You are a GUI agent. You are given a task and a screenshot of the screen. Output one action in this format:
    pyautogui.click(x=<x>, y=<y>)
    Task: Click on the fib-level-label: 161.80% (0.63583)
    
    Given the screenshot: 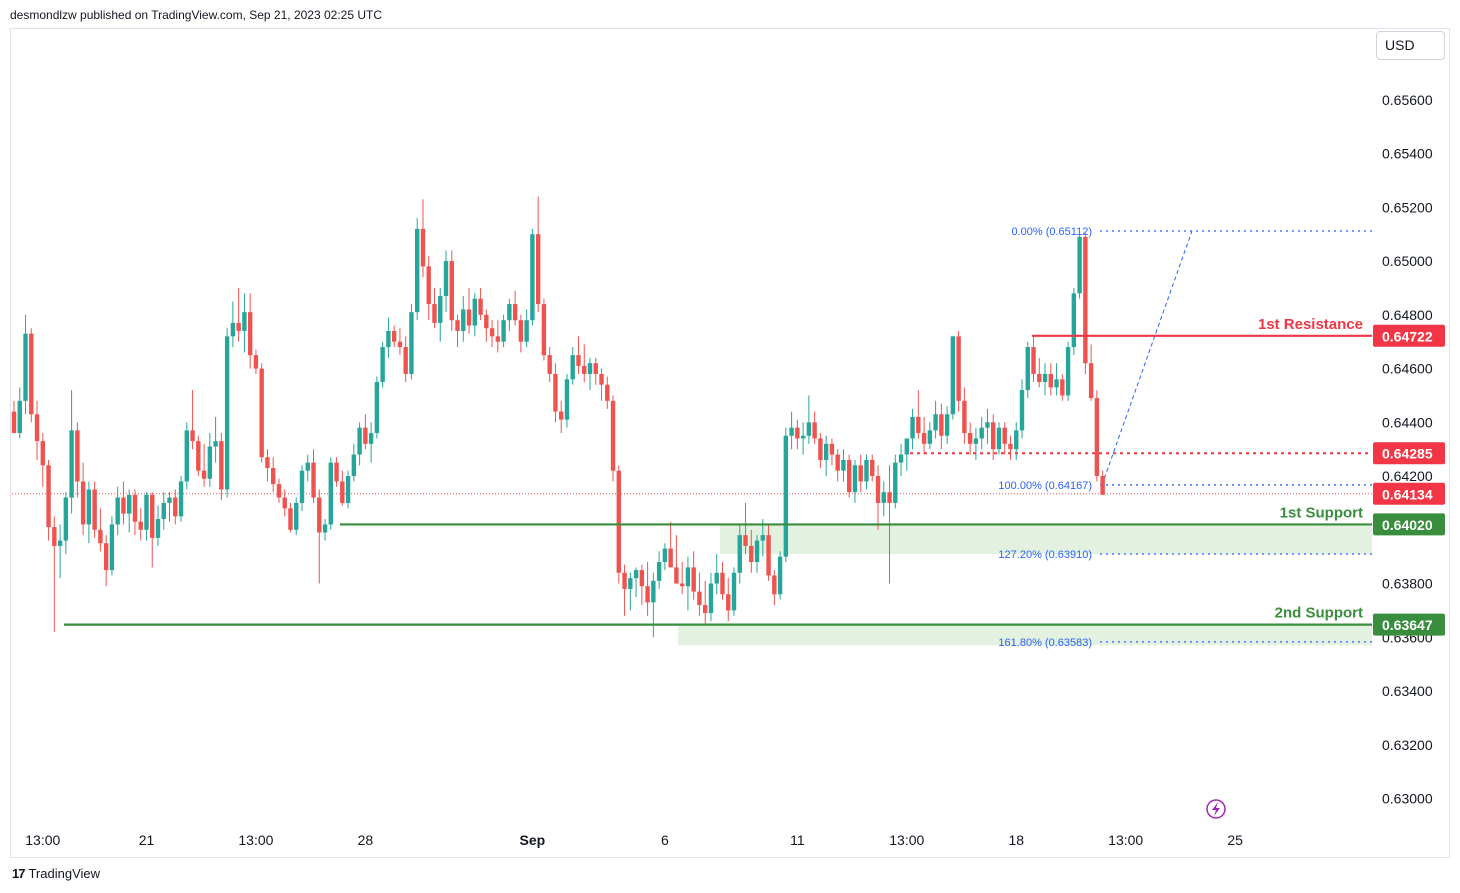 What is the action you would take?
    pyautogui.click(x=1045, y=643)
    